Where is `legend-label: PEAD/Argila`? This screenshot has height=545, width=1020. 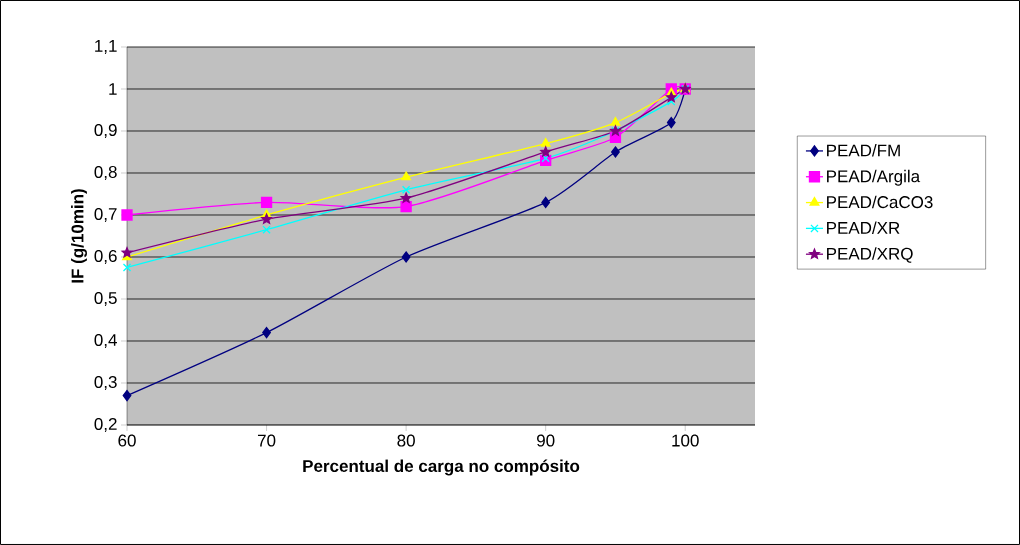 legend-label: PEAD/Argila is located at coordinates (874, 177).